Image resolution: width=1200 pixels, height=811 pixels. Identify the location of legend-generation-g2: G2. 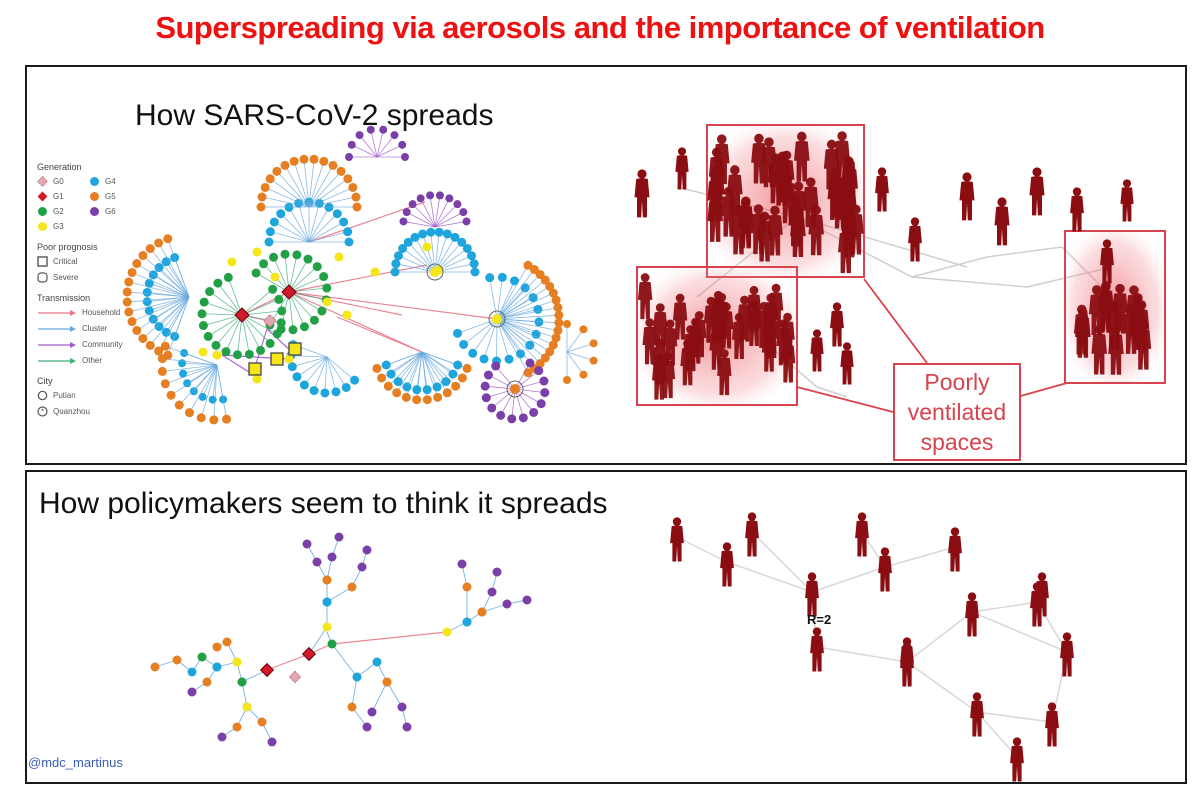
(61, 211).